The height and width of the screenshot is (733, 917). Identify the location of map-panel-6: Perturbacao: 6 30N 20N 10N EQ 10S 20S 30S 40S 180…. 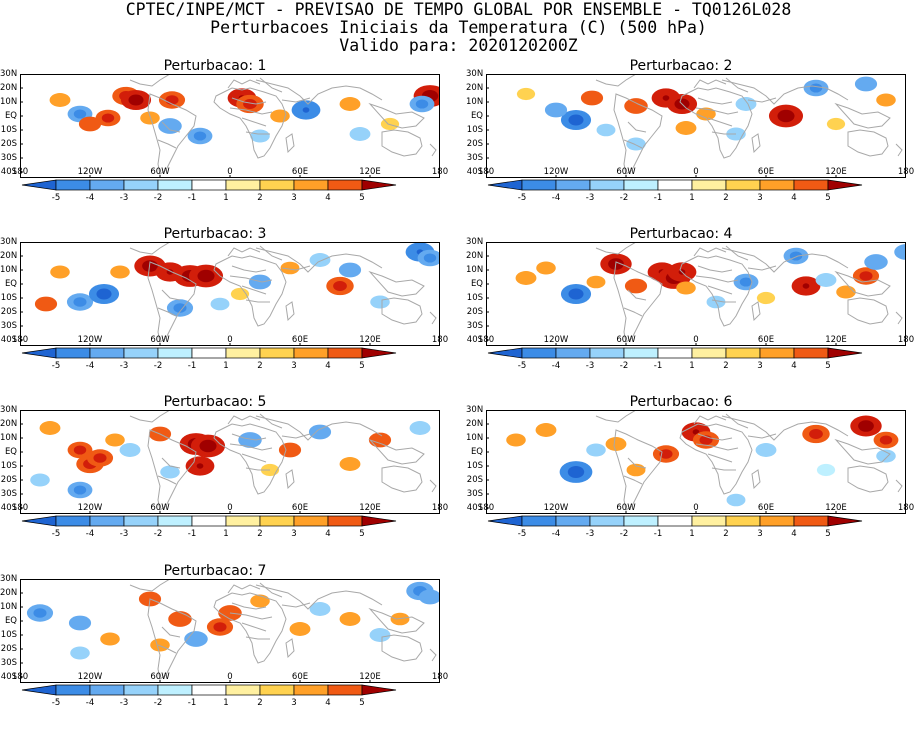
(690, 479).